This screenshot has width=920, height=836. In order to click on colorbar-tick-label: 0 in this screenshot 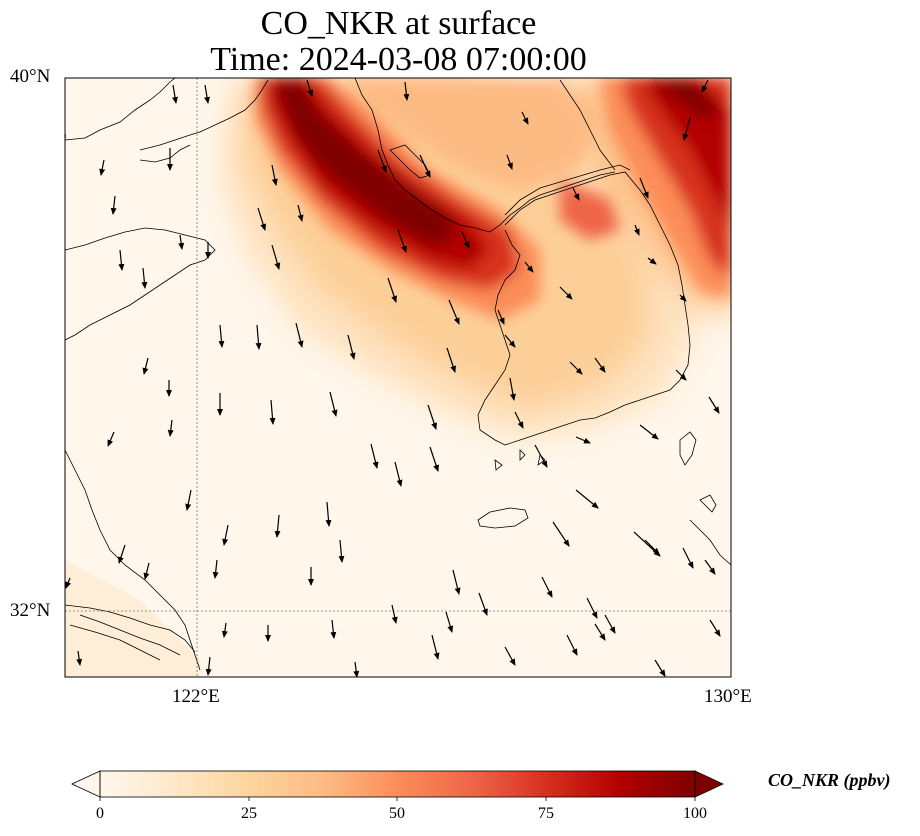, I will do `click(100, 813)`.